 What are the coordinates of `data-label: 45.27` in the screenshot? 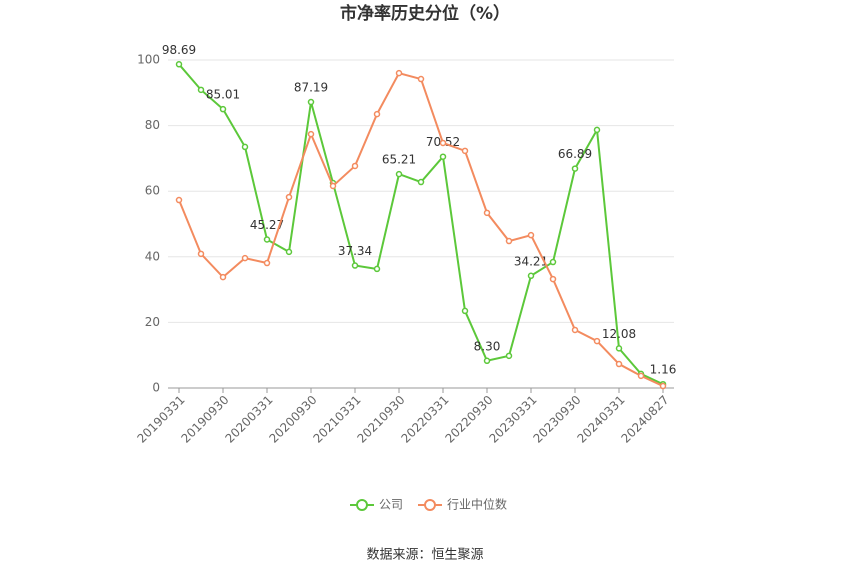 It's located at (267, 225).